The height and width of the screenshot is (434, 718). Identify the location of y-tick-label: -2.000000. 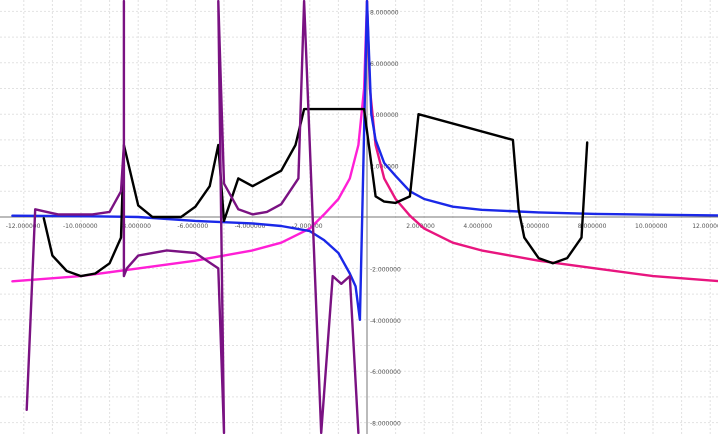
(385, 269).